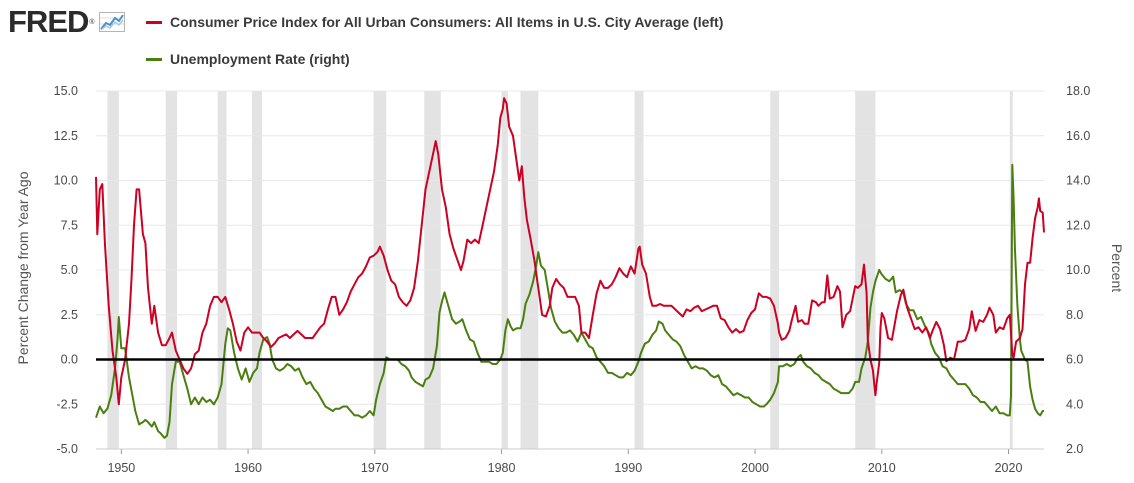 The height and width of the screenshot is (483, 1134). Describe the element at coordinates (1009, 468) in the screenshot. I see `x-tick-8: 2020` at that location.